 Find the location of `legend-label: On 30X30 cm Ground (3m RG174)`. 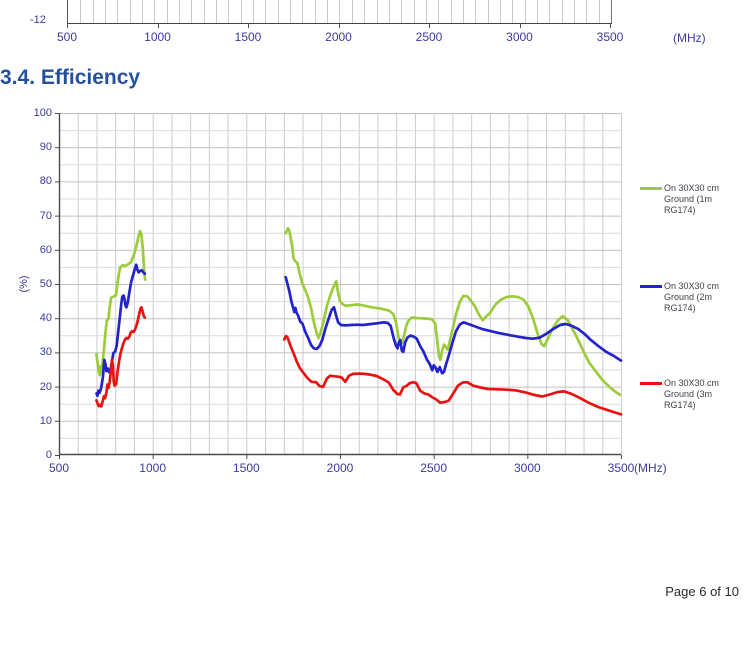

legend-label: On 30X30 cm Ground (3m RG174) is located at coordinates (692, 394).